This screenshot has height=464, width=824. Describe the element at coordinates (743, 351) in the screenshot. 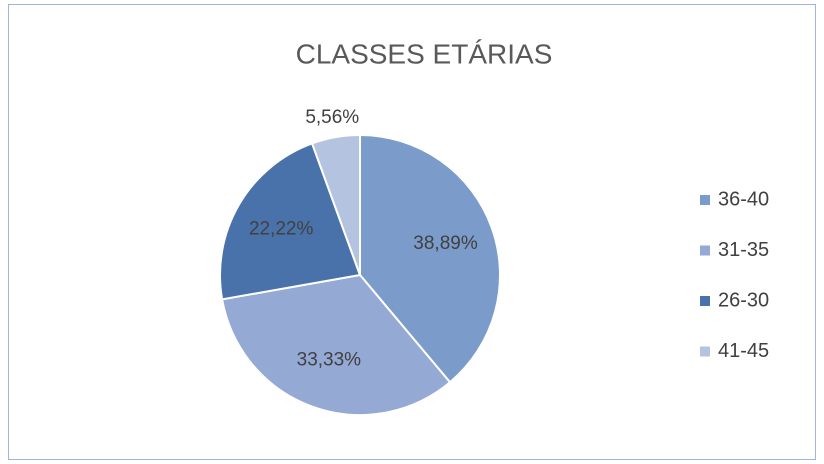

I see `legend-label: 41-45` at that location.